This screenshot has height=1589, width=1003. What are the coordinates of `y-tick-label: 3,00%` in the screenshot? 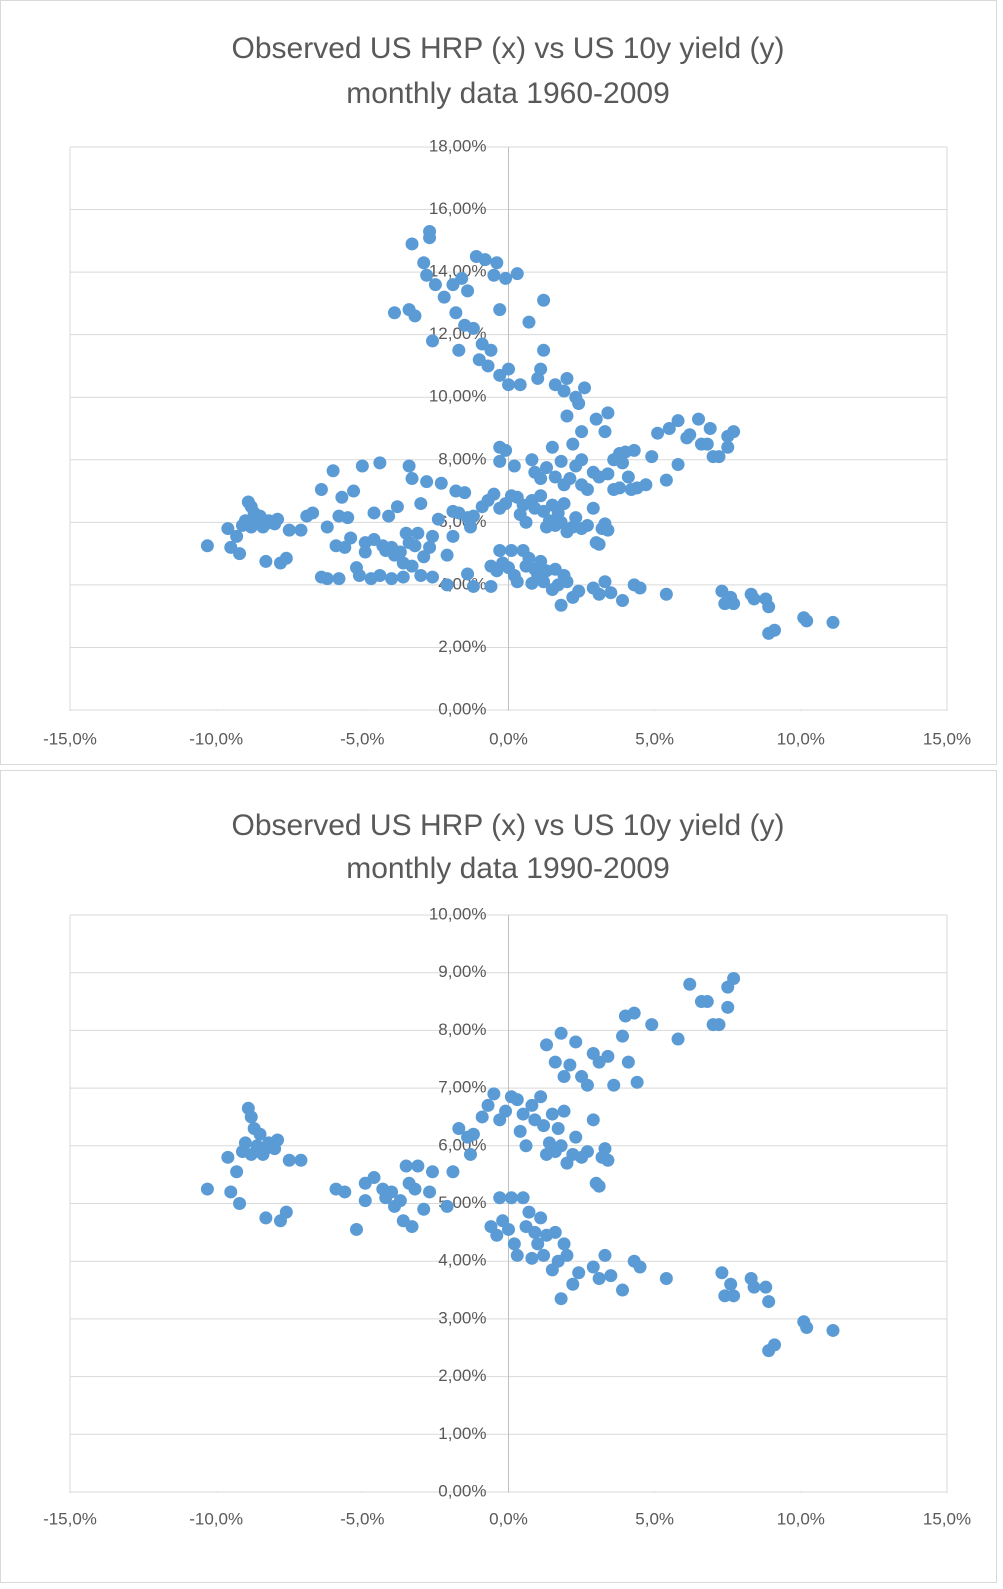 It's located at (462, 1317).